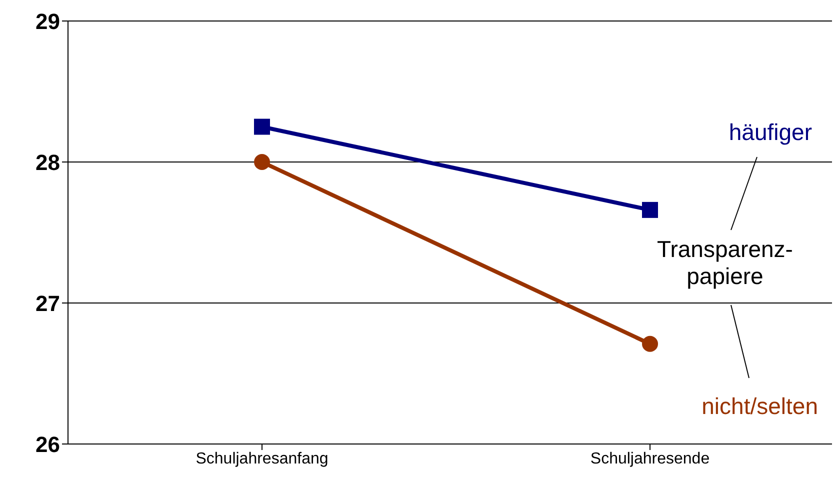 The height and width of the screenshot is (491, 834). What do you see at coordinates (262, 459) in the screenshot?
I see `x-tick-label: Schuljahresanfang` at bounding box center [262, 459].